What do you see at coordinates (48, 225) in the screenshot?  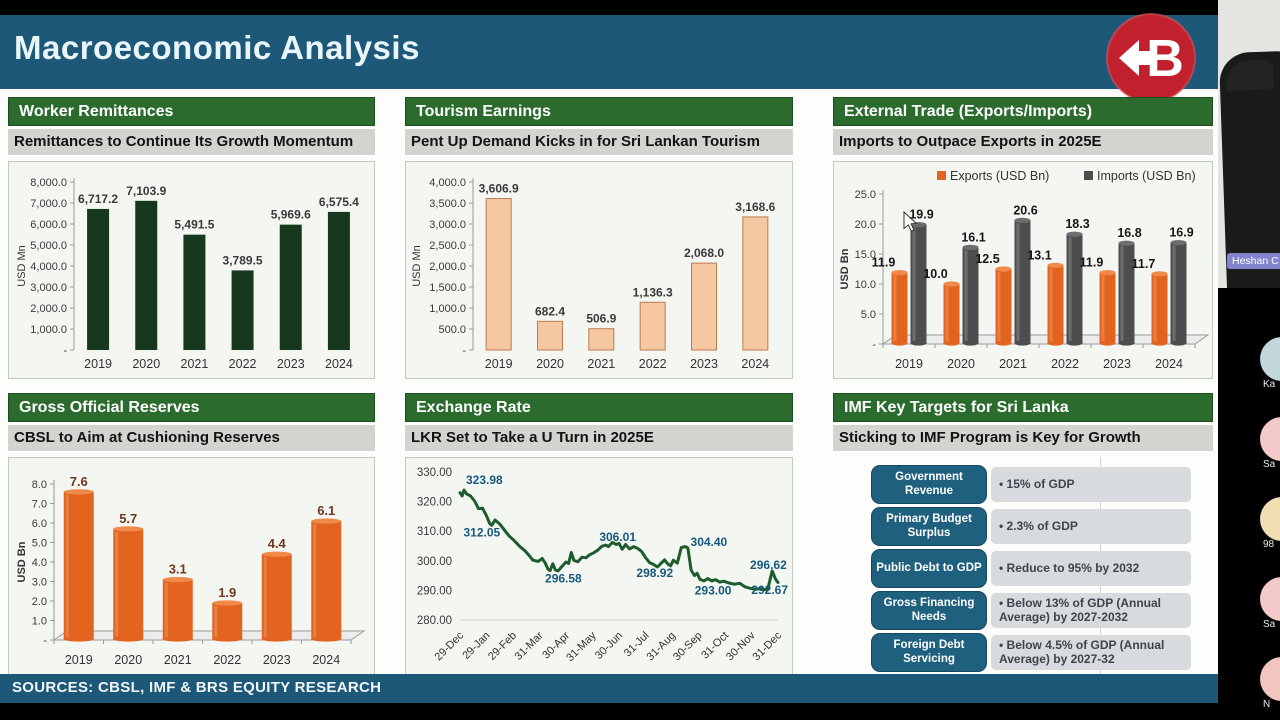 I see `svg-text: 6,000.0` at bounding box center [48, 225].